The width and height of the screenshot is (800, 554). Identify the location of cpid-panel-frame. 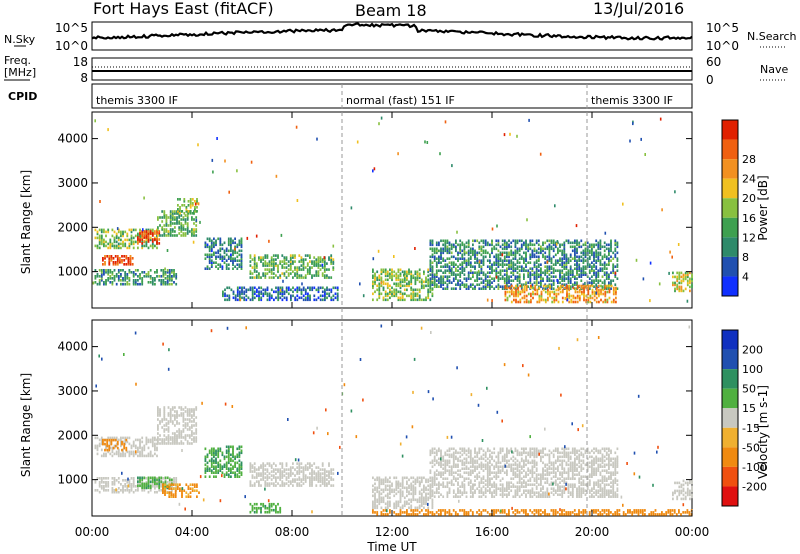
(392, 96).